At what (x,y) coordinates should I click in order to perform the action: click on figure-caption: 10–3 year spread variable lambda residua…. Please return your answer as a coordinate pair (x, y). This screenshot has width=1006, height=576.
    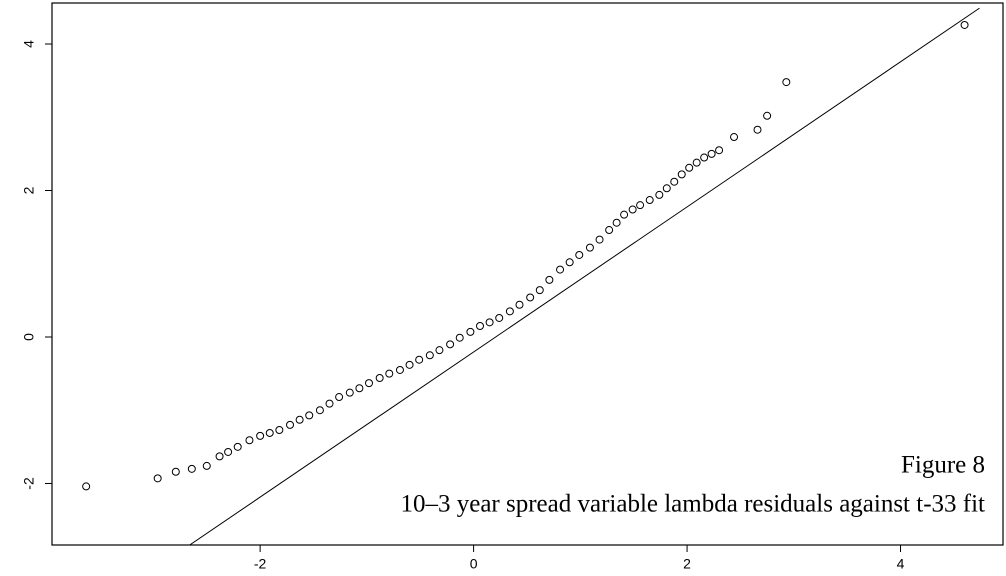
    Looking at the image, I should click on (692, 504).